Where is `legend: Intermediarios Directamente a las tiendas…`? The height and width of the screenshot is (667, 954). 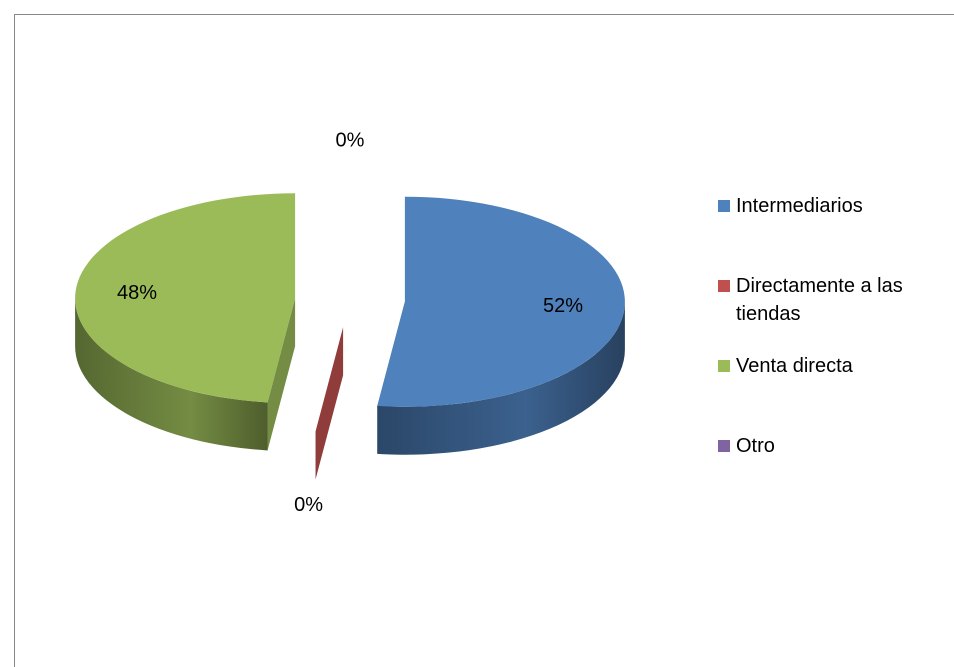
legend: Intermediarios Directamente a las tiendas… is located at coordinates (833, 352).